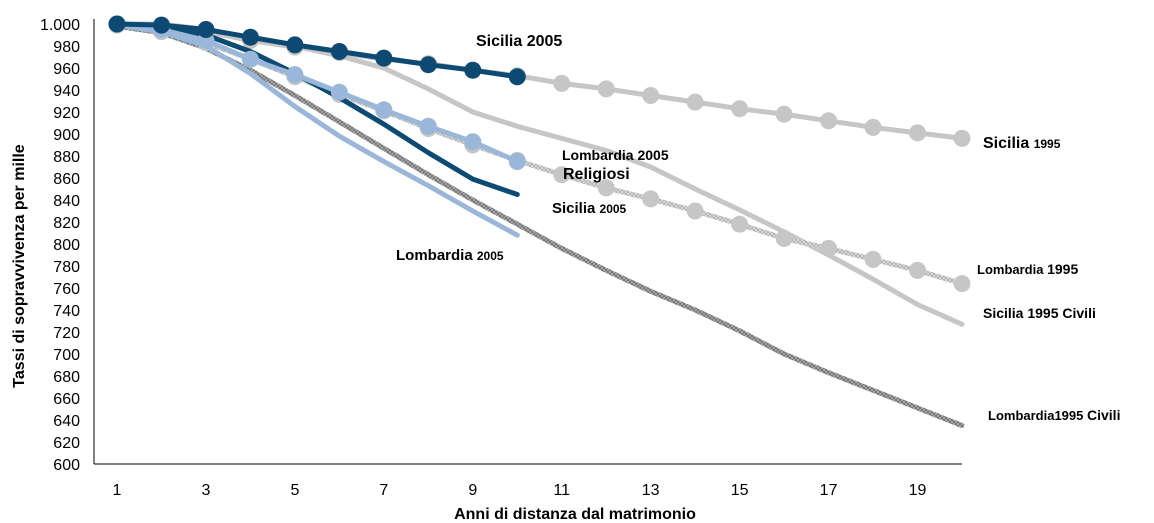  I want to click on annotation-lombardia-1995-civili-small: Civili, so click(1103, 415).